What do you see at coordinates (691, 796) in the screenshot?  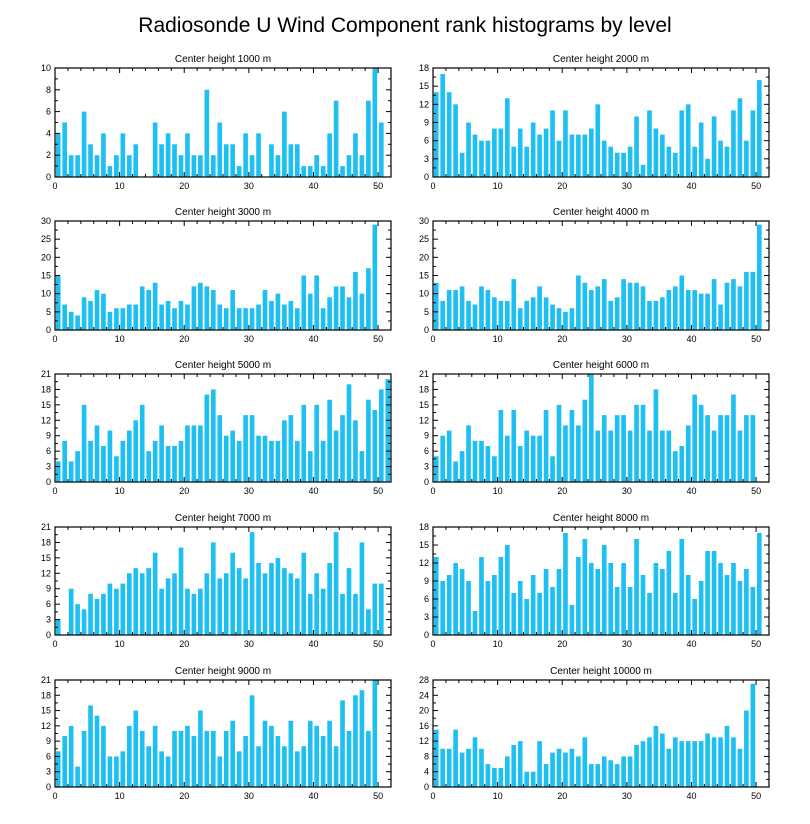 I see `x-tick-label: 40` at bounding box center [691, 796].